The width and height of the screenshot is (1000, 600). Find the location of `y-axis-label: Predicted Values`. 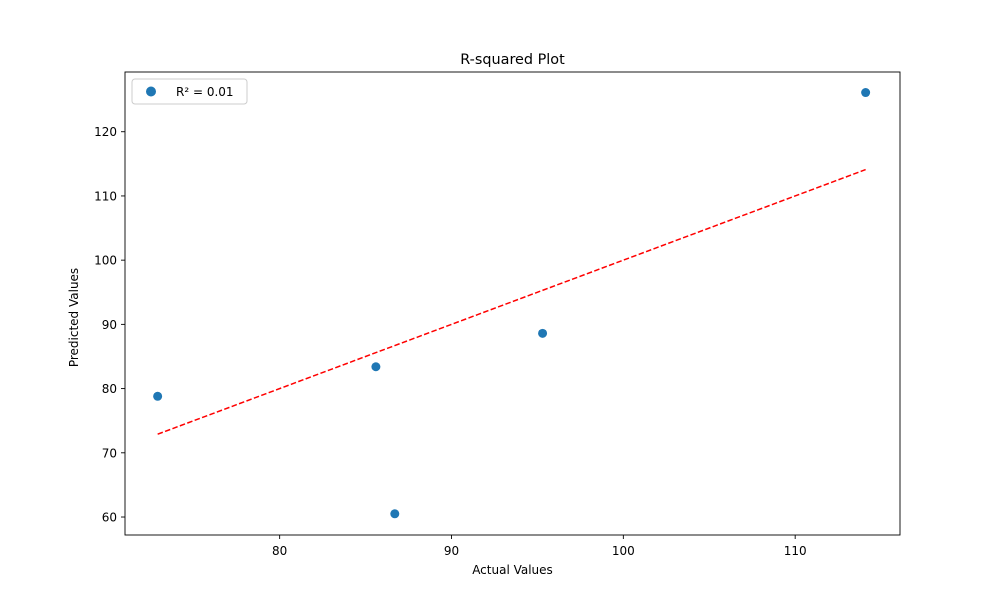

y-axis-label: Predicted Values is located at coordinates (74, 317).